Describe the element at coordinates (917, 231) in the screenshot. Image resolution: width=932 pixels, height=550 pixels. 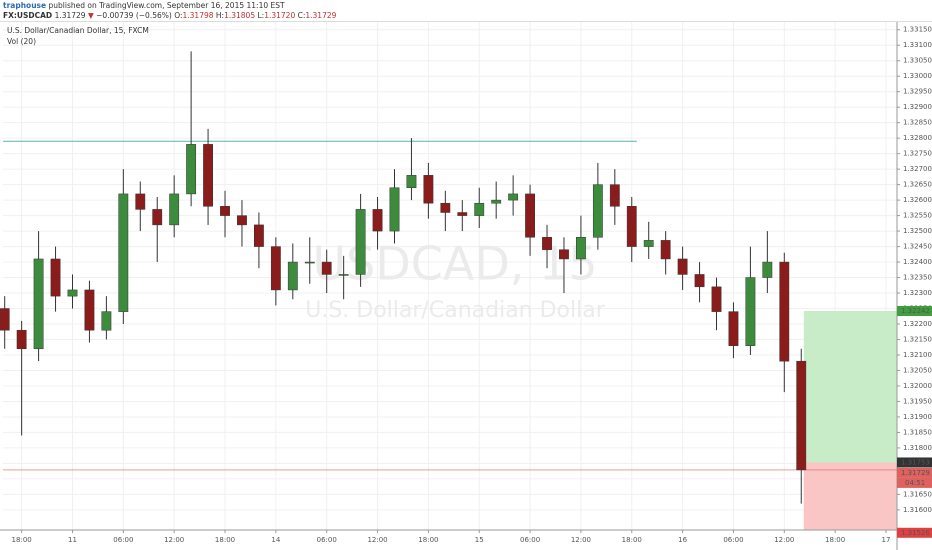
I see `y-tick-label: 1.32500` at that location.